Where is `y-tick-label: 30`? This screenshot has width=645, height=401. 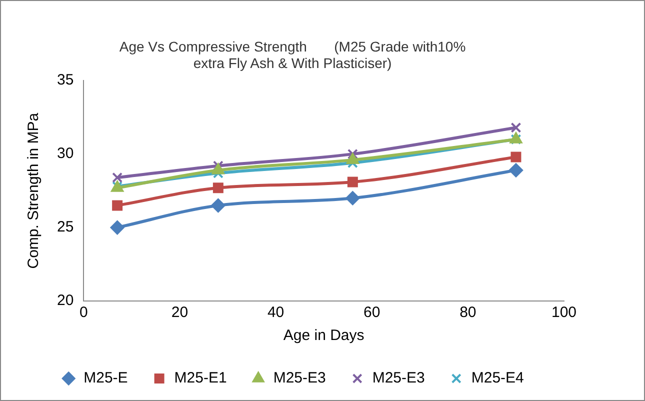
y-tick-label: 30 is located at coordinates (65, 153).